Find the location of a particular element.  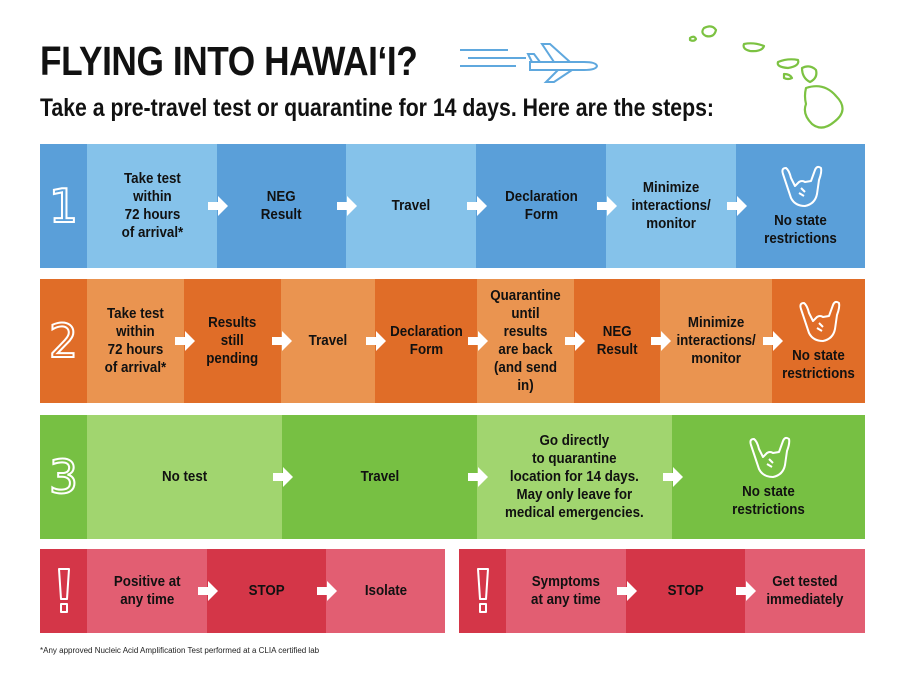

step-number-2: 2 is located at coordinates (63, 341).